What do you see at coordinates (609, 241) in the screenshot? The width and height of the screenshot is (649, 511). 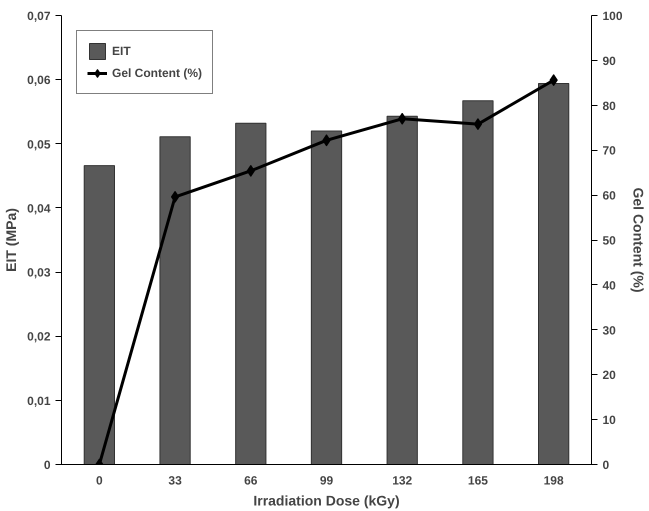 I see `y2-tick-label: 50` at bounding box center [609, 241].